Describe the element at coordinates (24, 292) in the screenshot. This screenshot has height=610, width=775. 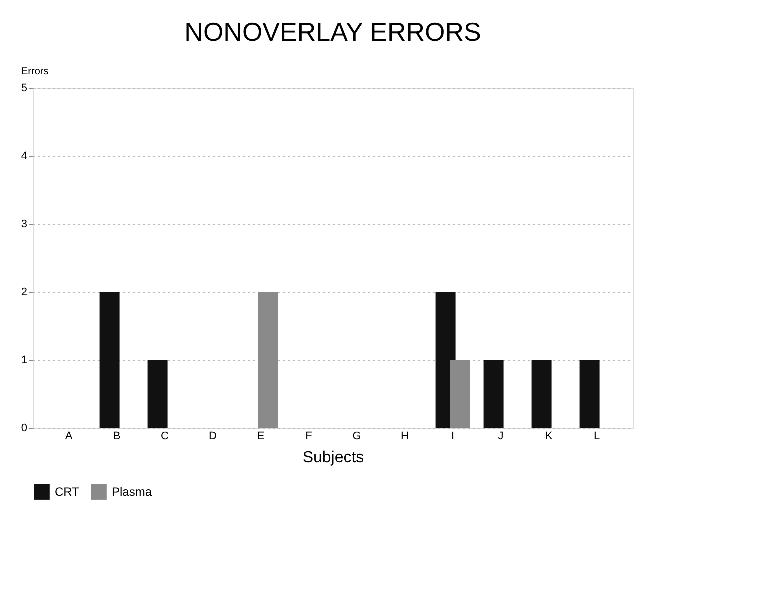
I see `y-tick-label: 2` at that location.